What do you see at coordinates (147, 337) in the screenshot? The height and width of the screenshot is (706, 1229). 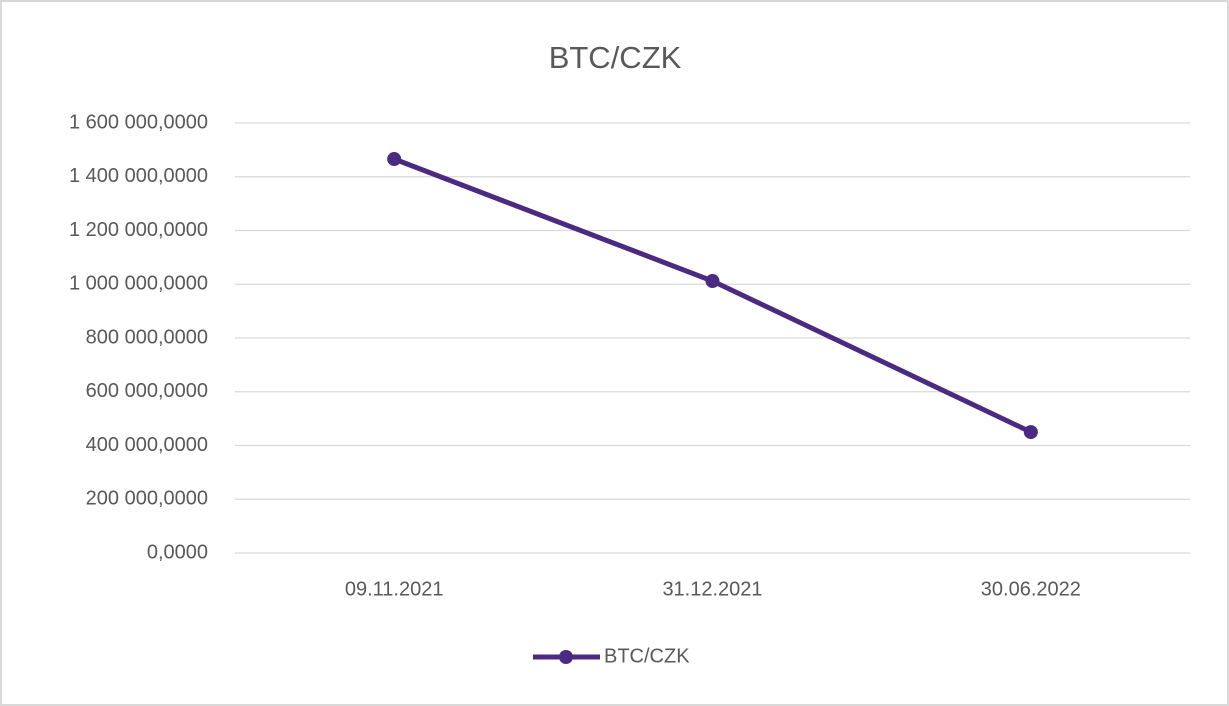 I see `y-tick-label: 800 000,0000` at bounding box center [147, 337].